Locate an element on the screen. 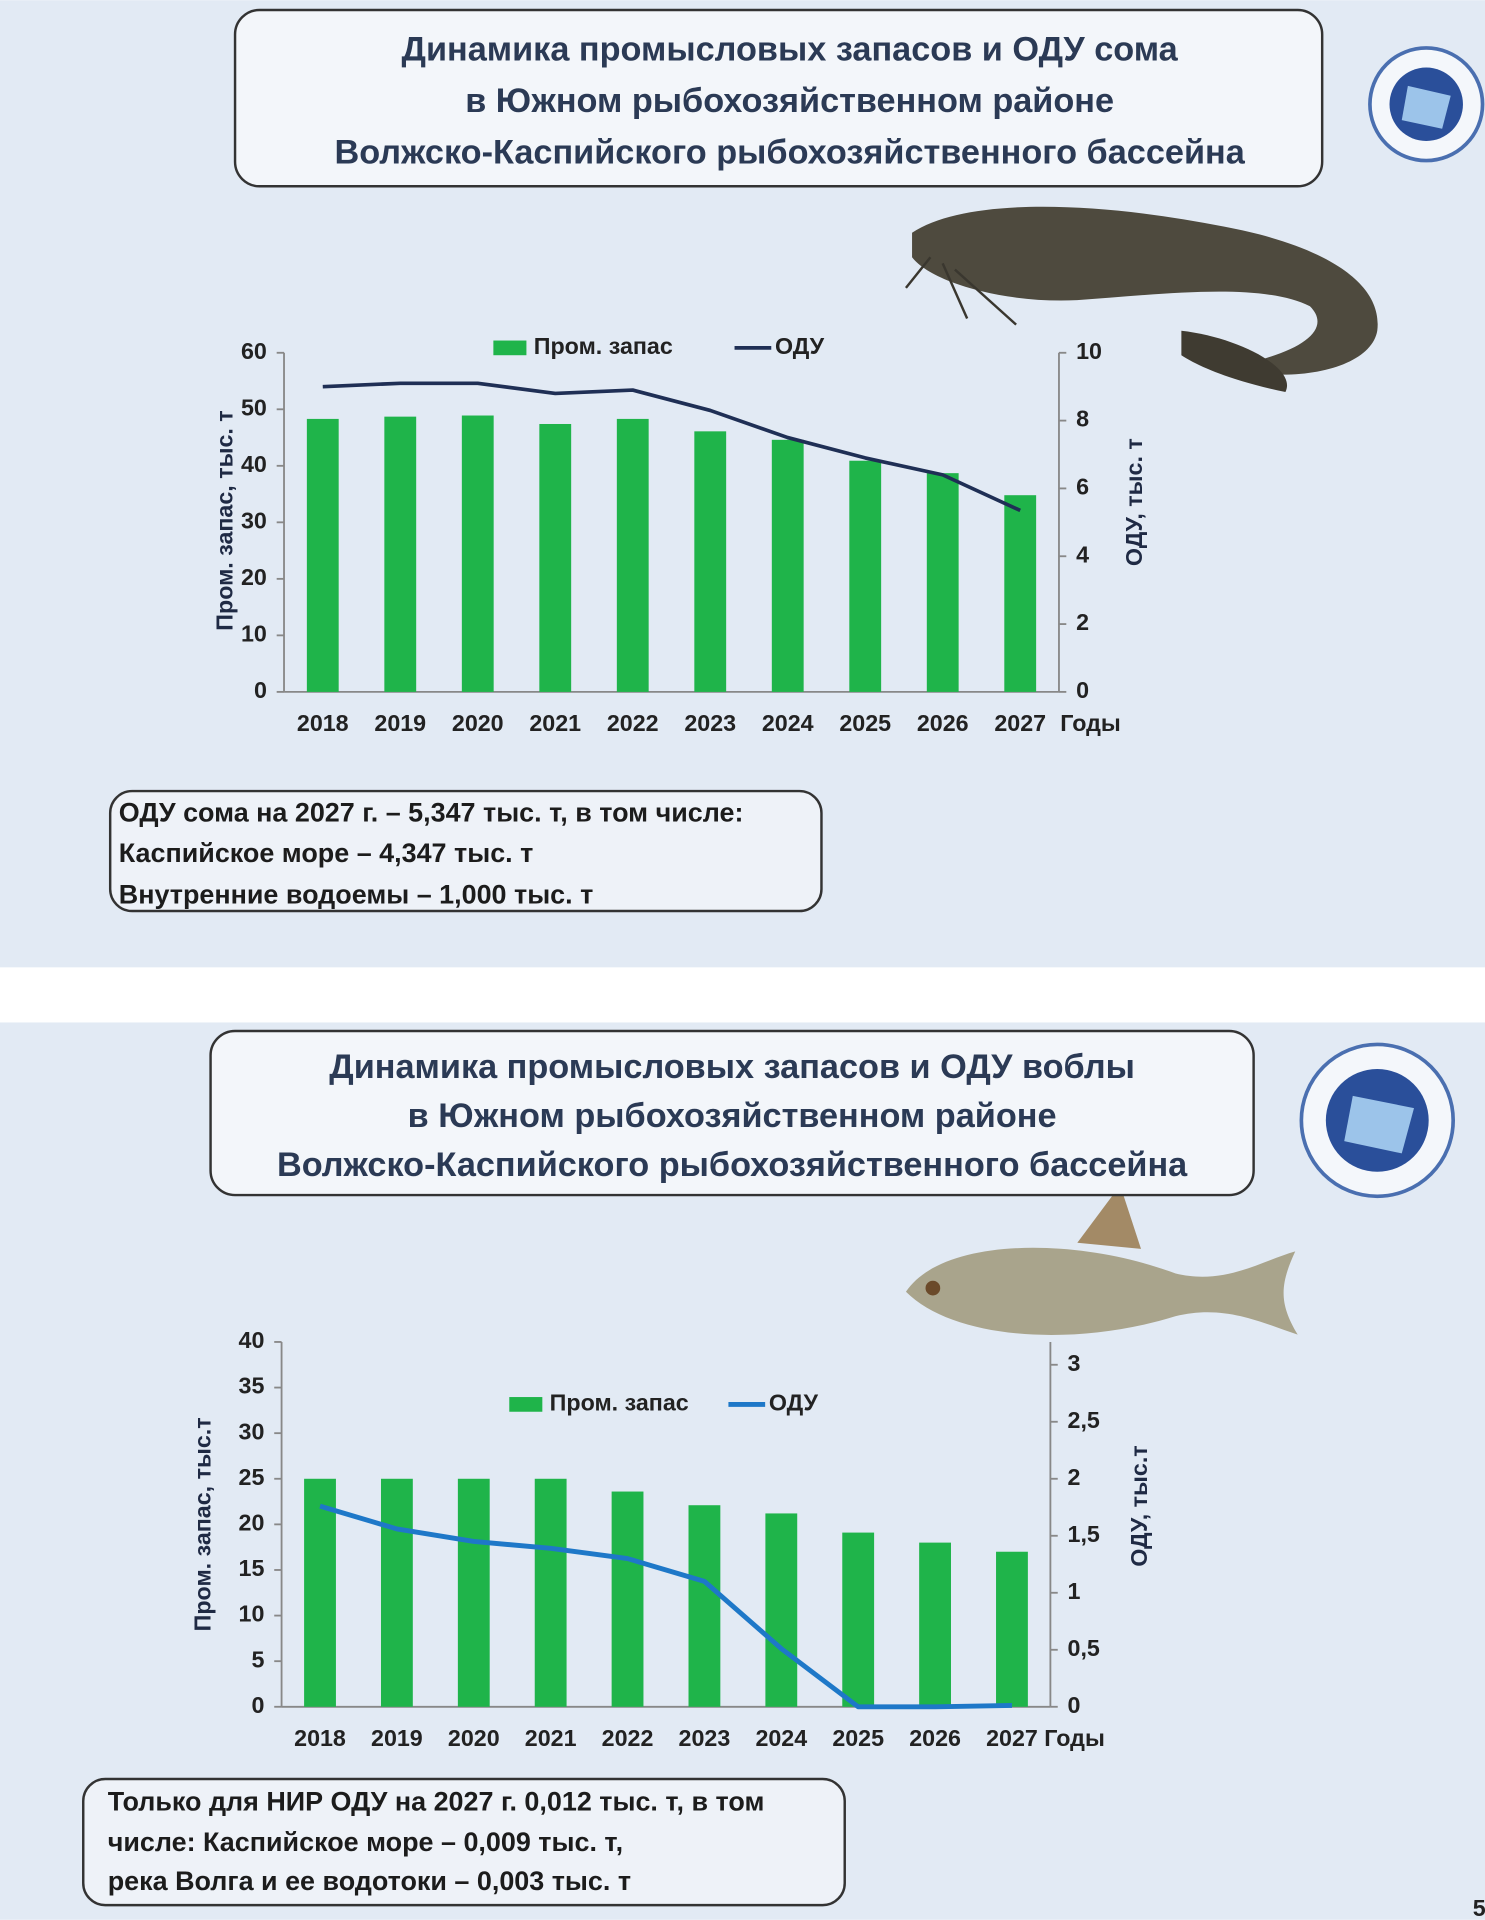 The height and width of the screenshot is (1920, 1485). y2-axis-label: ОДУ, тыс.т is located at coordinates (1139, 1505).